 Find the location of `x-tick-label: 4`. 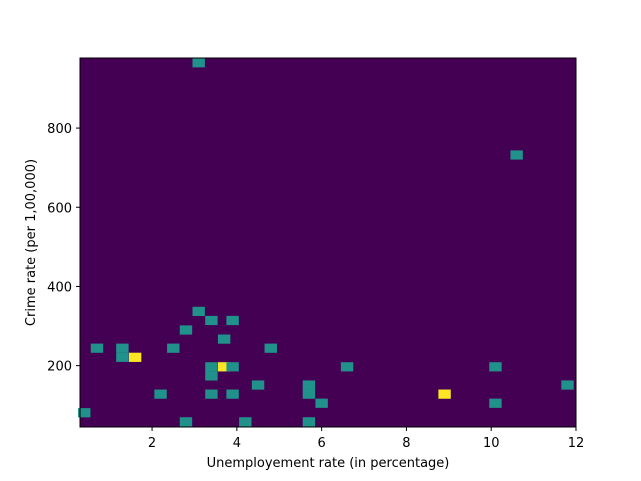

x-tick-label: 4 is located at coordinates (237, 443).